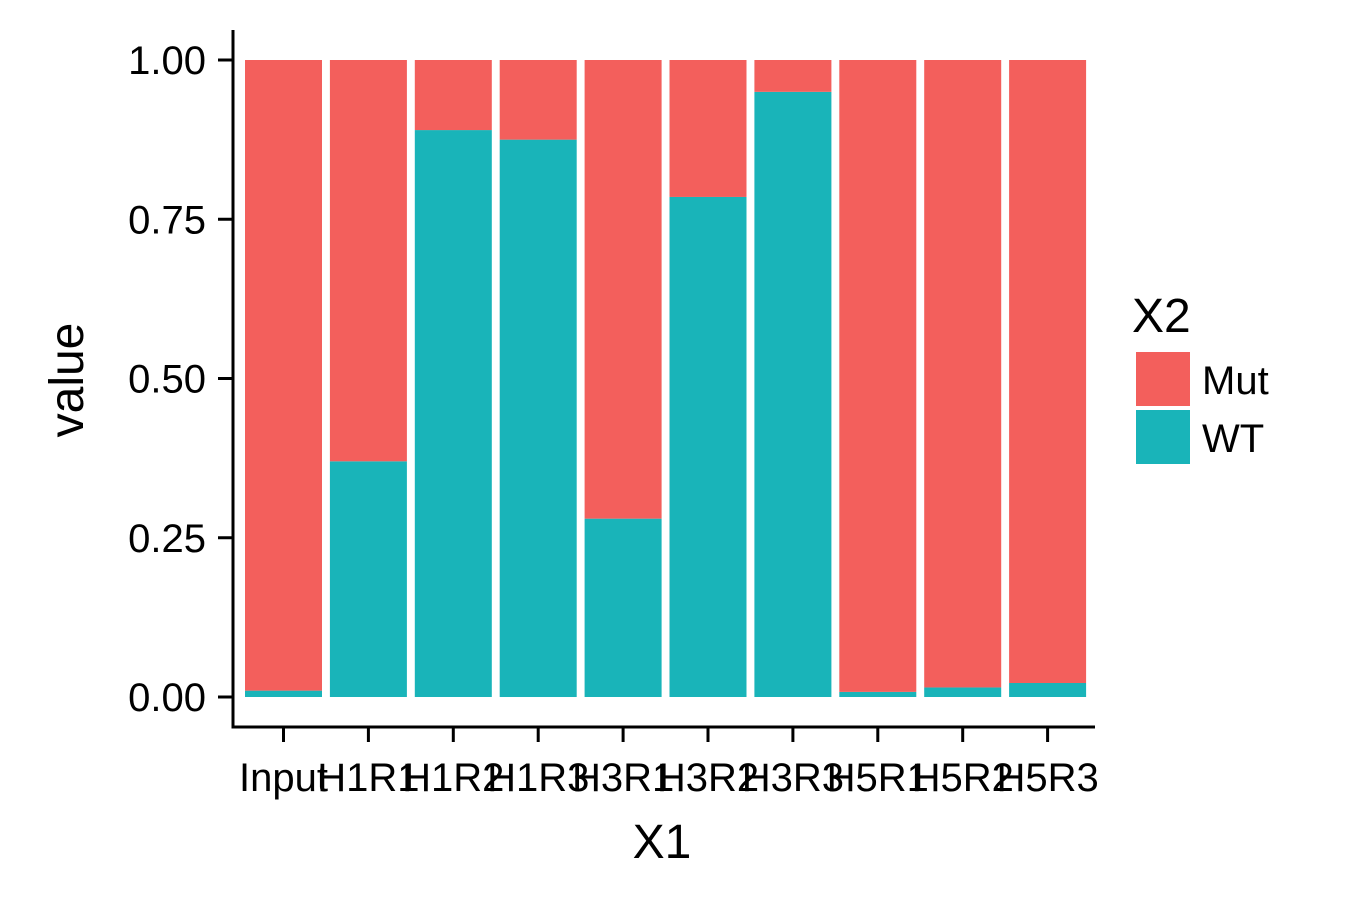 The height and width of the screenshot is (900, 1350). I want to click on legend-label-mut: Mut, so click(1235, 381).